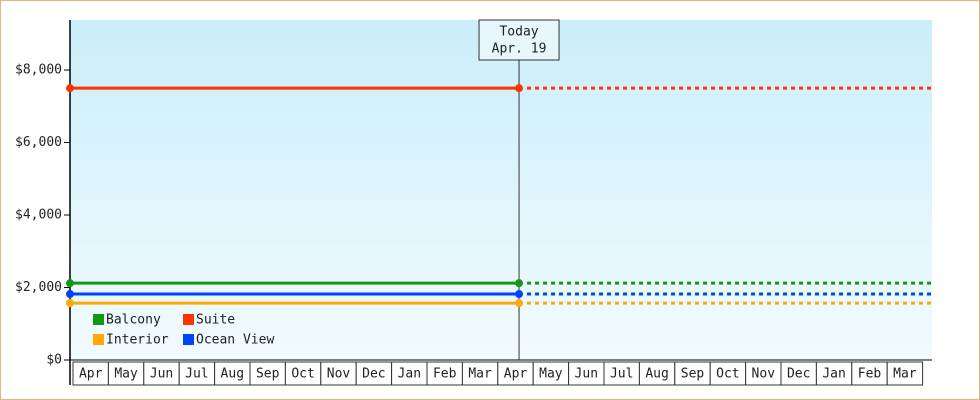 The image size is (980, 400). I want to click on legend-label: Ocean View, so click(235, 340).